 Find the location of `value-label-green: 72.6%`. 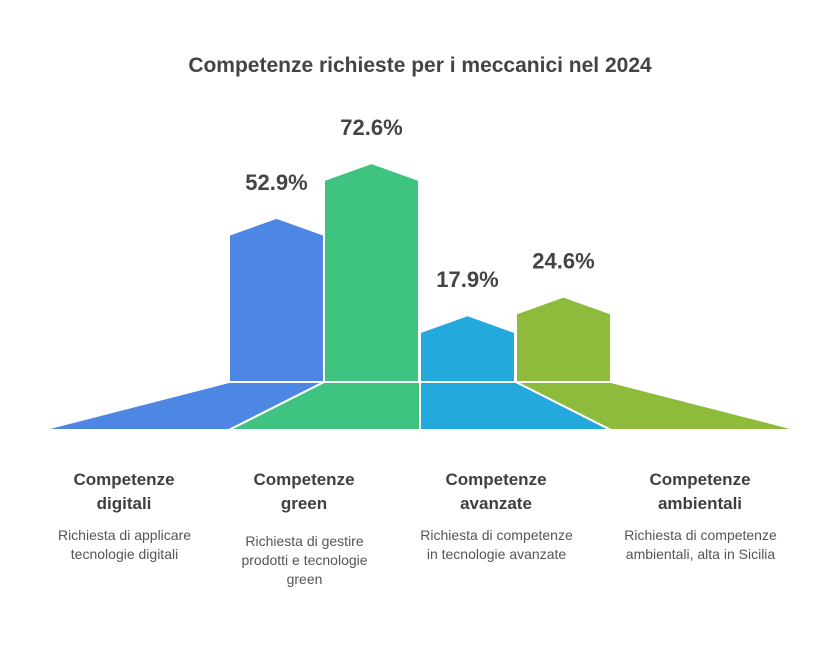

value-label-green: 72.6% is located at coordinates (371, 127).